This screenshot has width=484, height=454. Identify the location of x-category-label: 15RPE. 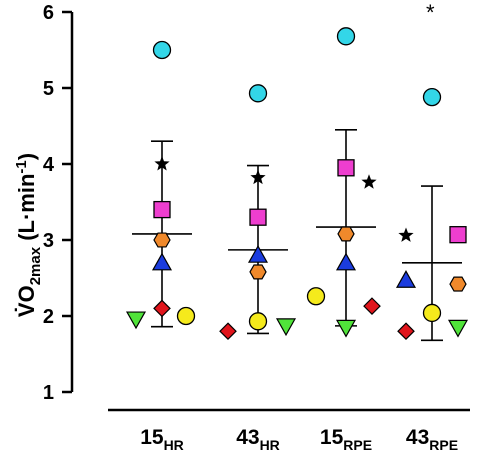
(346, 439).